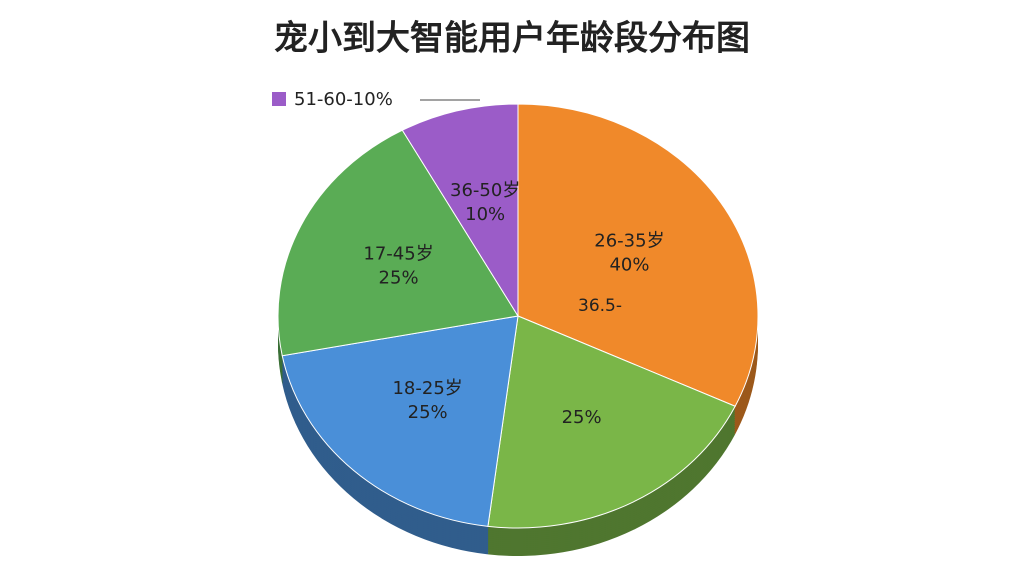  Describe the element at coordinates (279, 99) in the screenshot. I see `legend-swatch` at that location.